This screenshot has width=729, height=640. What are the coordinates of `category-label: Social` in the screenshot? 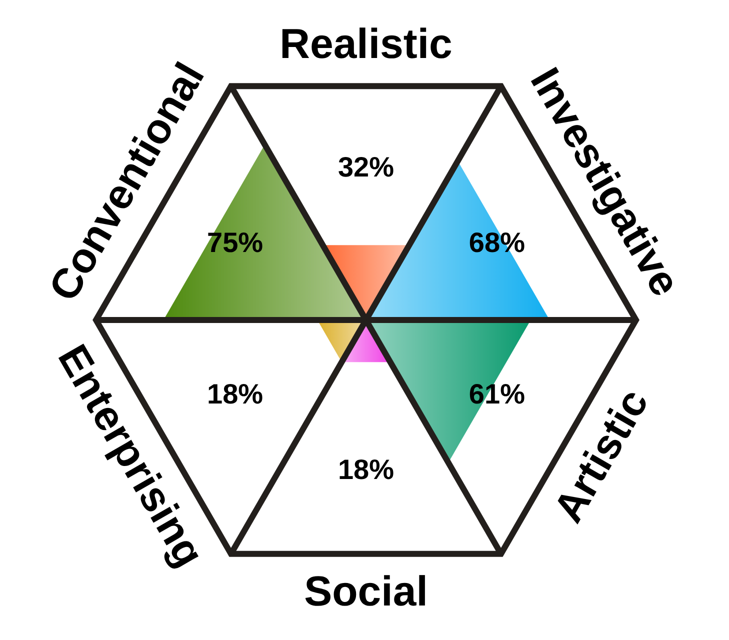 It's located at (366, 590).